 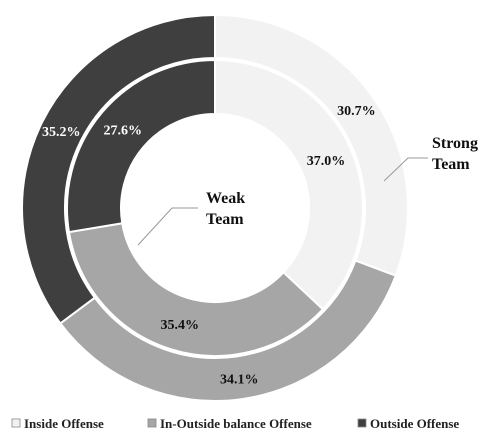 I want to click on legend-label-inside-offense: Inside Offense, so click(x=64, y=423).